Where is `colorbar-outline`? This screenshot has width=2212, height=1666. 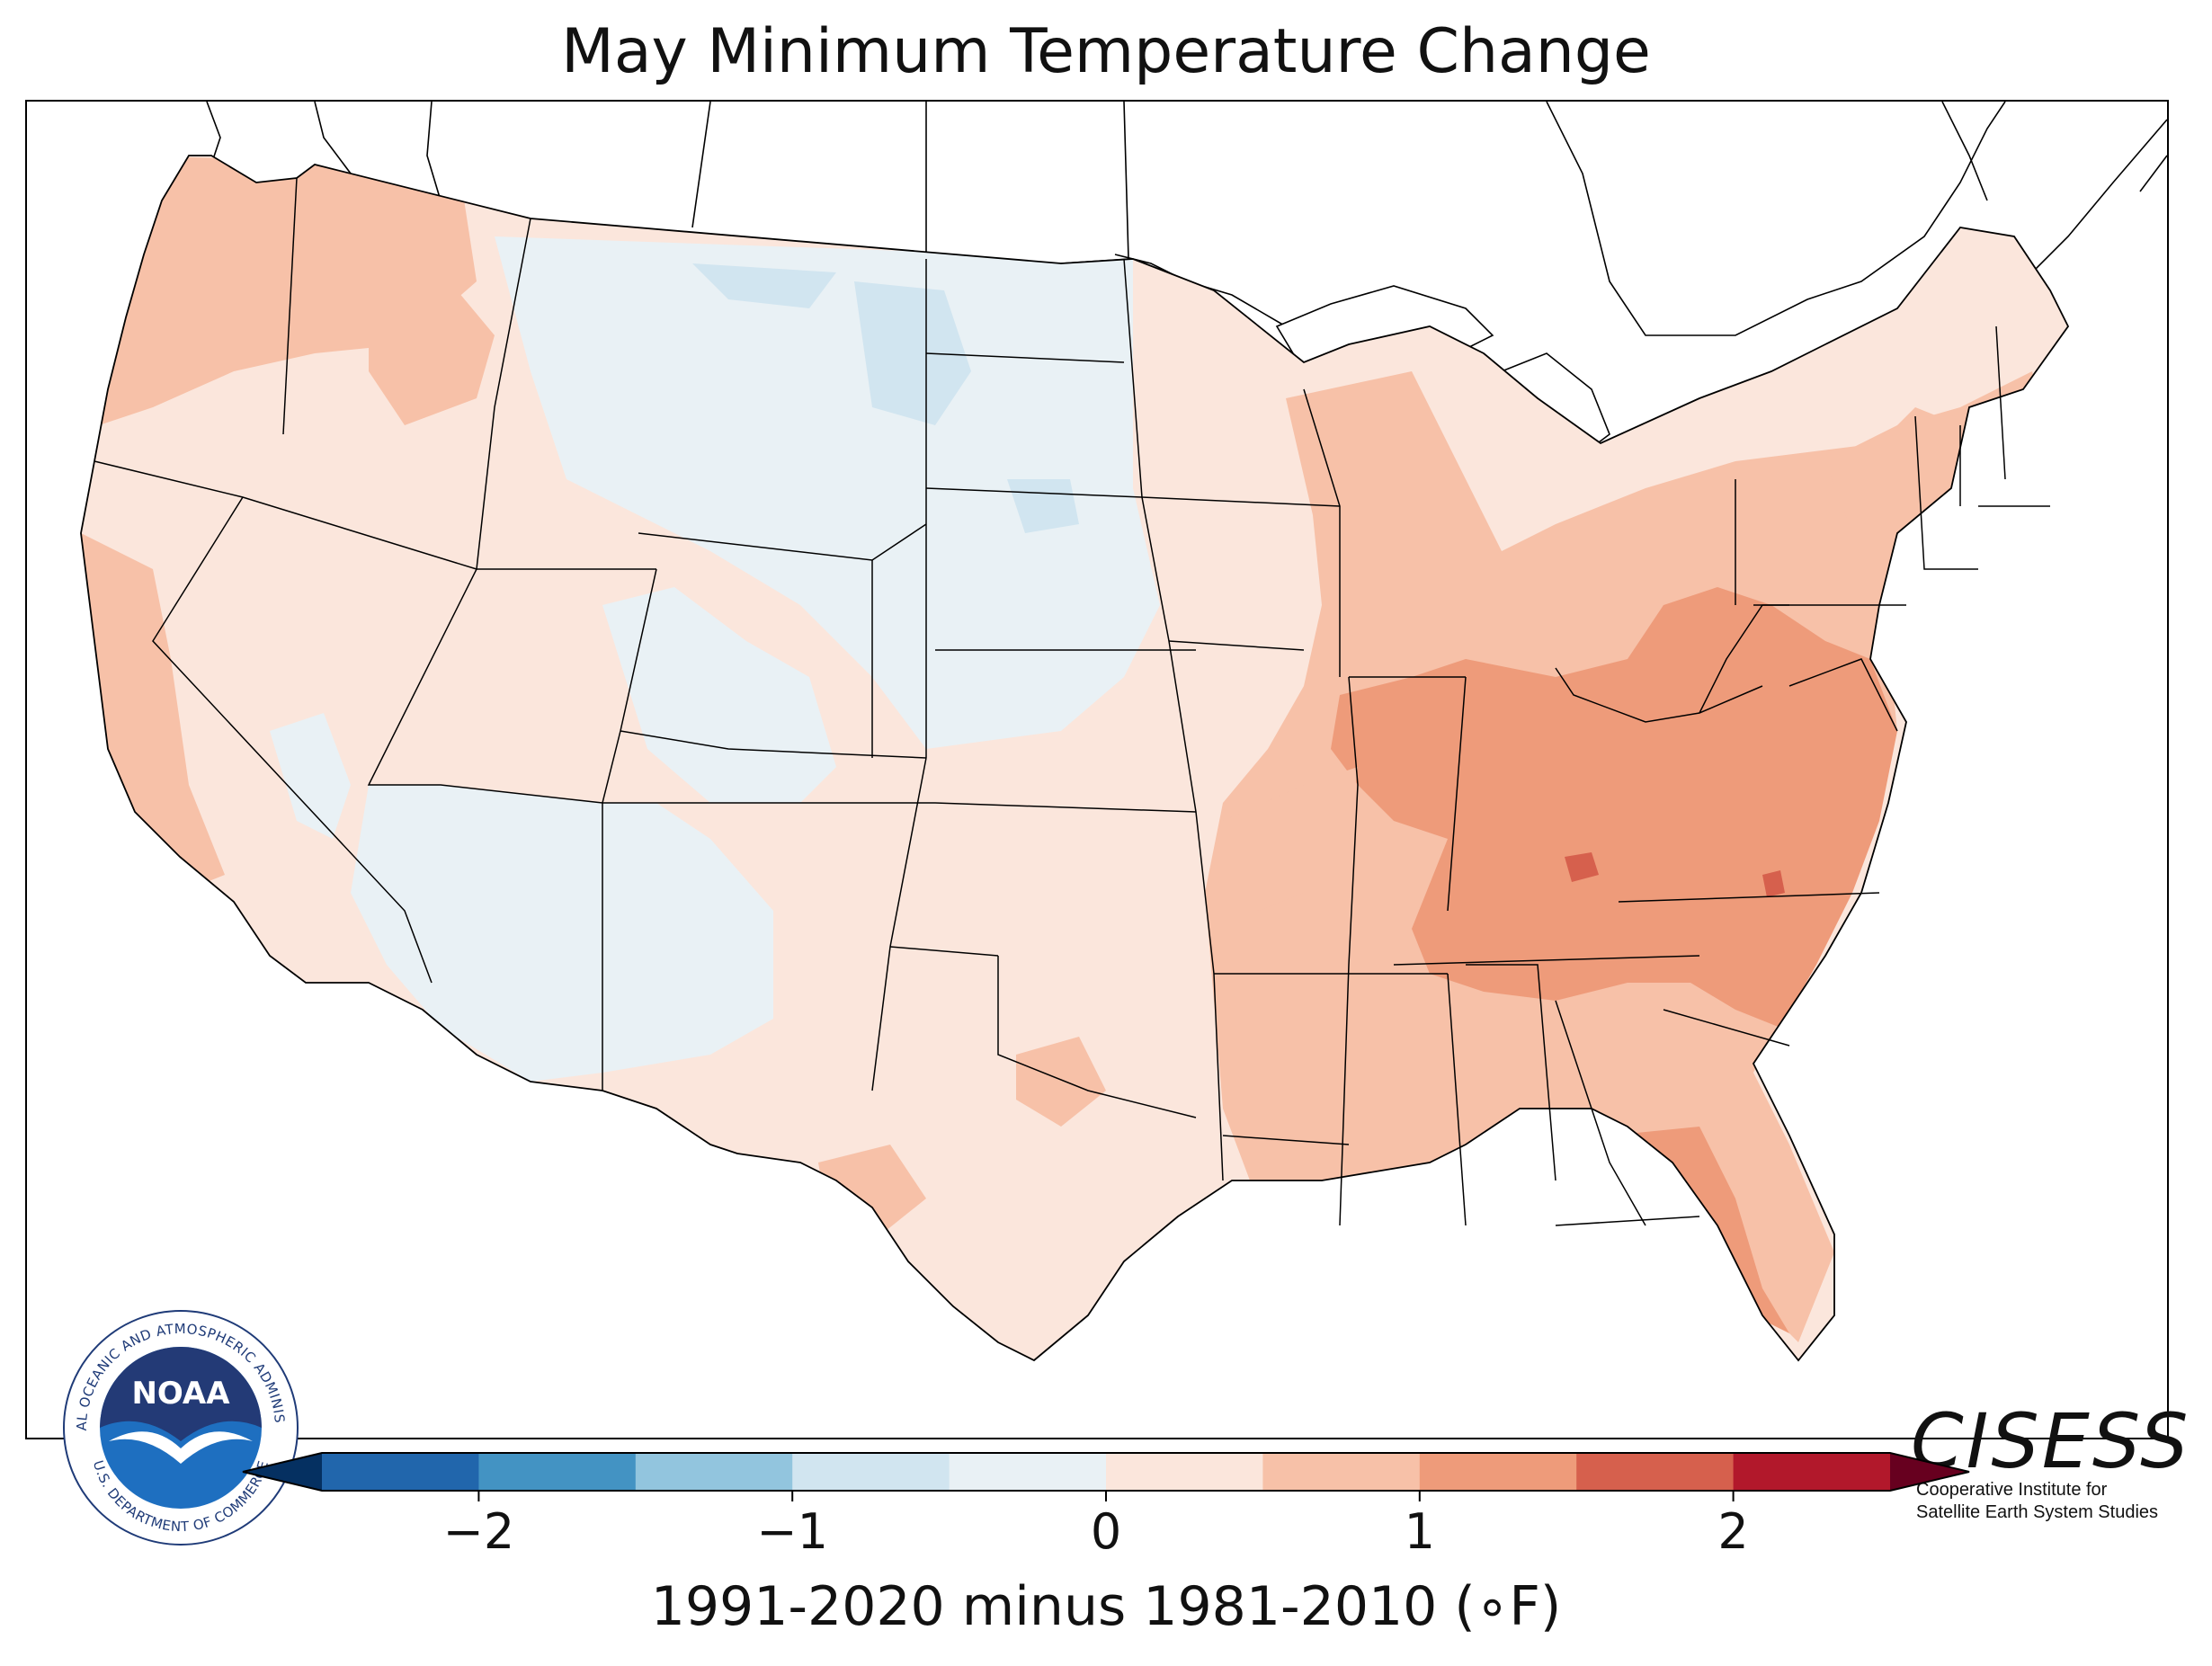 colorbar-outline is located at coordinates (1106, 1472).